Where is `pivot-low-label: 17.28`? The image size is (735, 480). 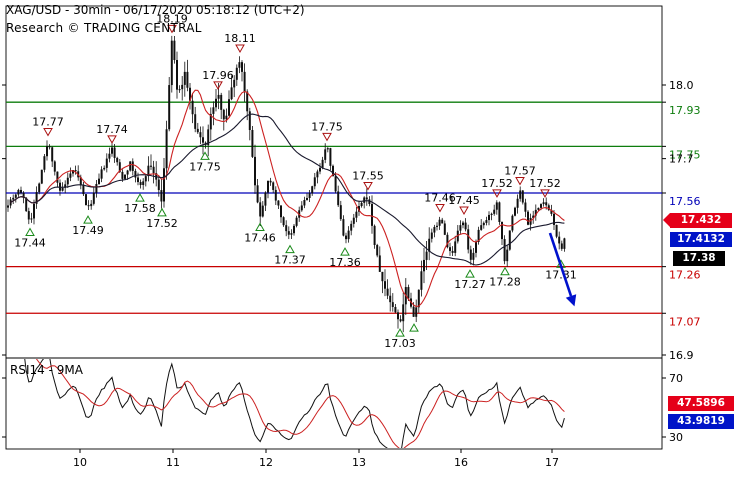 pivot-low-label: 17.28 is located at coordinates (505, 282).